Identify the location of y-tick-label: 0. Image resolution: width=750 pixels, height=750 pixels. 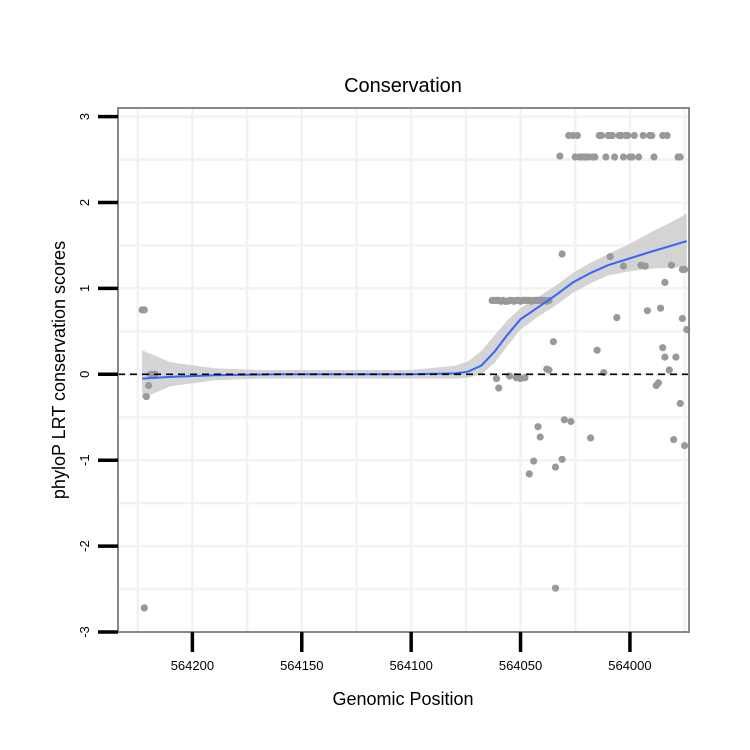
(84, 374).